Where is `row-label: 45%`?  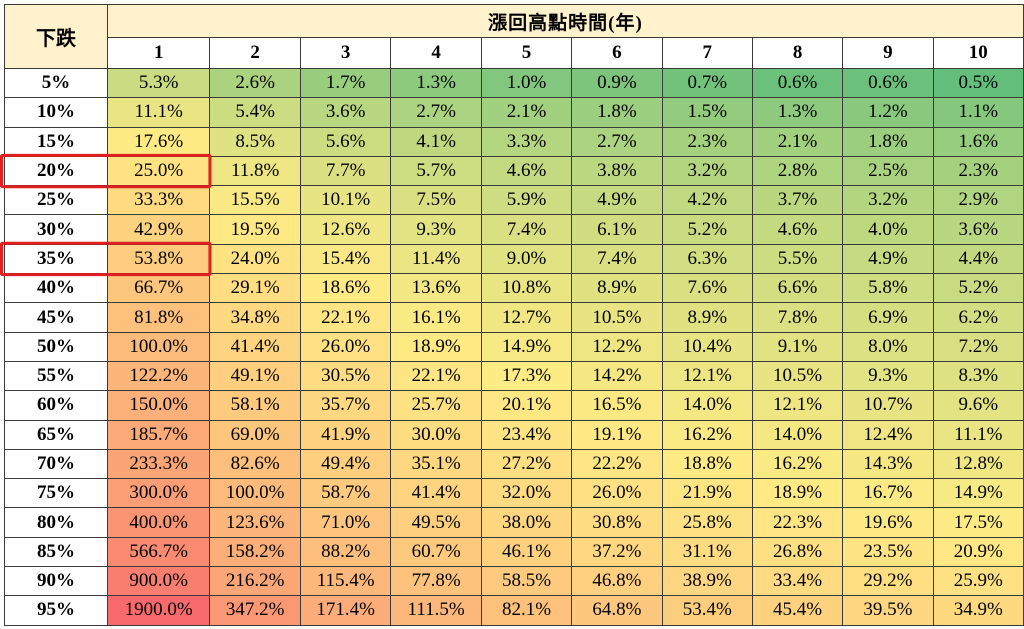
row-label: 45% is located at coordinates (56, 317).